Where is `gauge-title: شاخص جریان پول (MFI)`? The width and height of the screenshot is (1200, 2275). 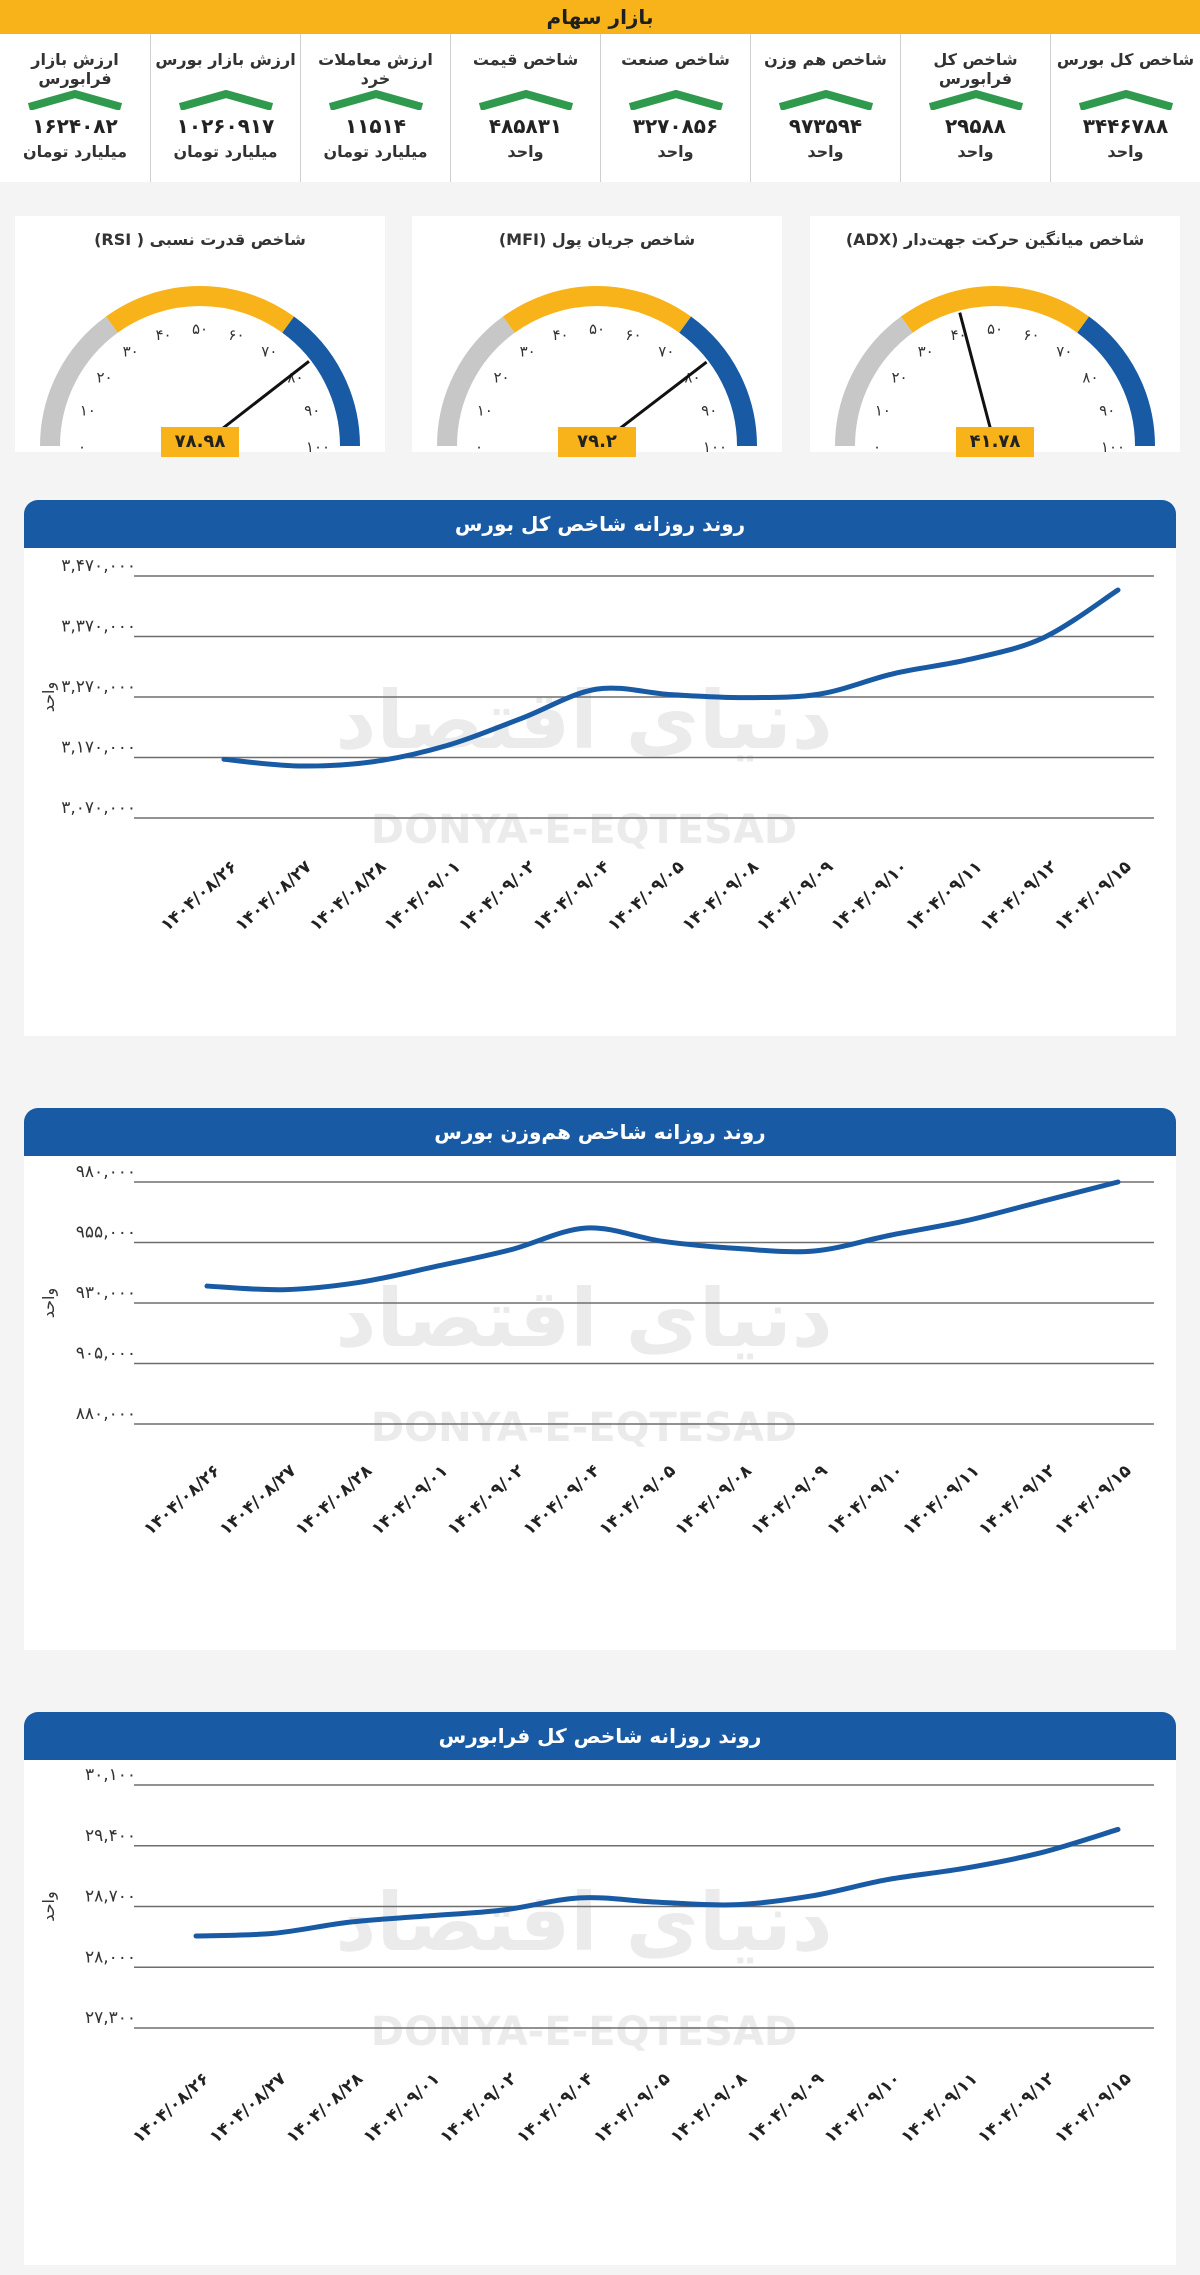 gauge-title: شاخص جریان پول (MFI) is located at coordinates (597, 239).